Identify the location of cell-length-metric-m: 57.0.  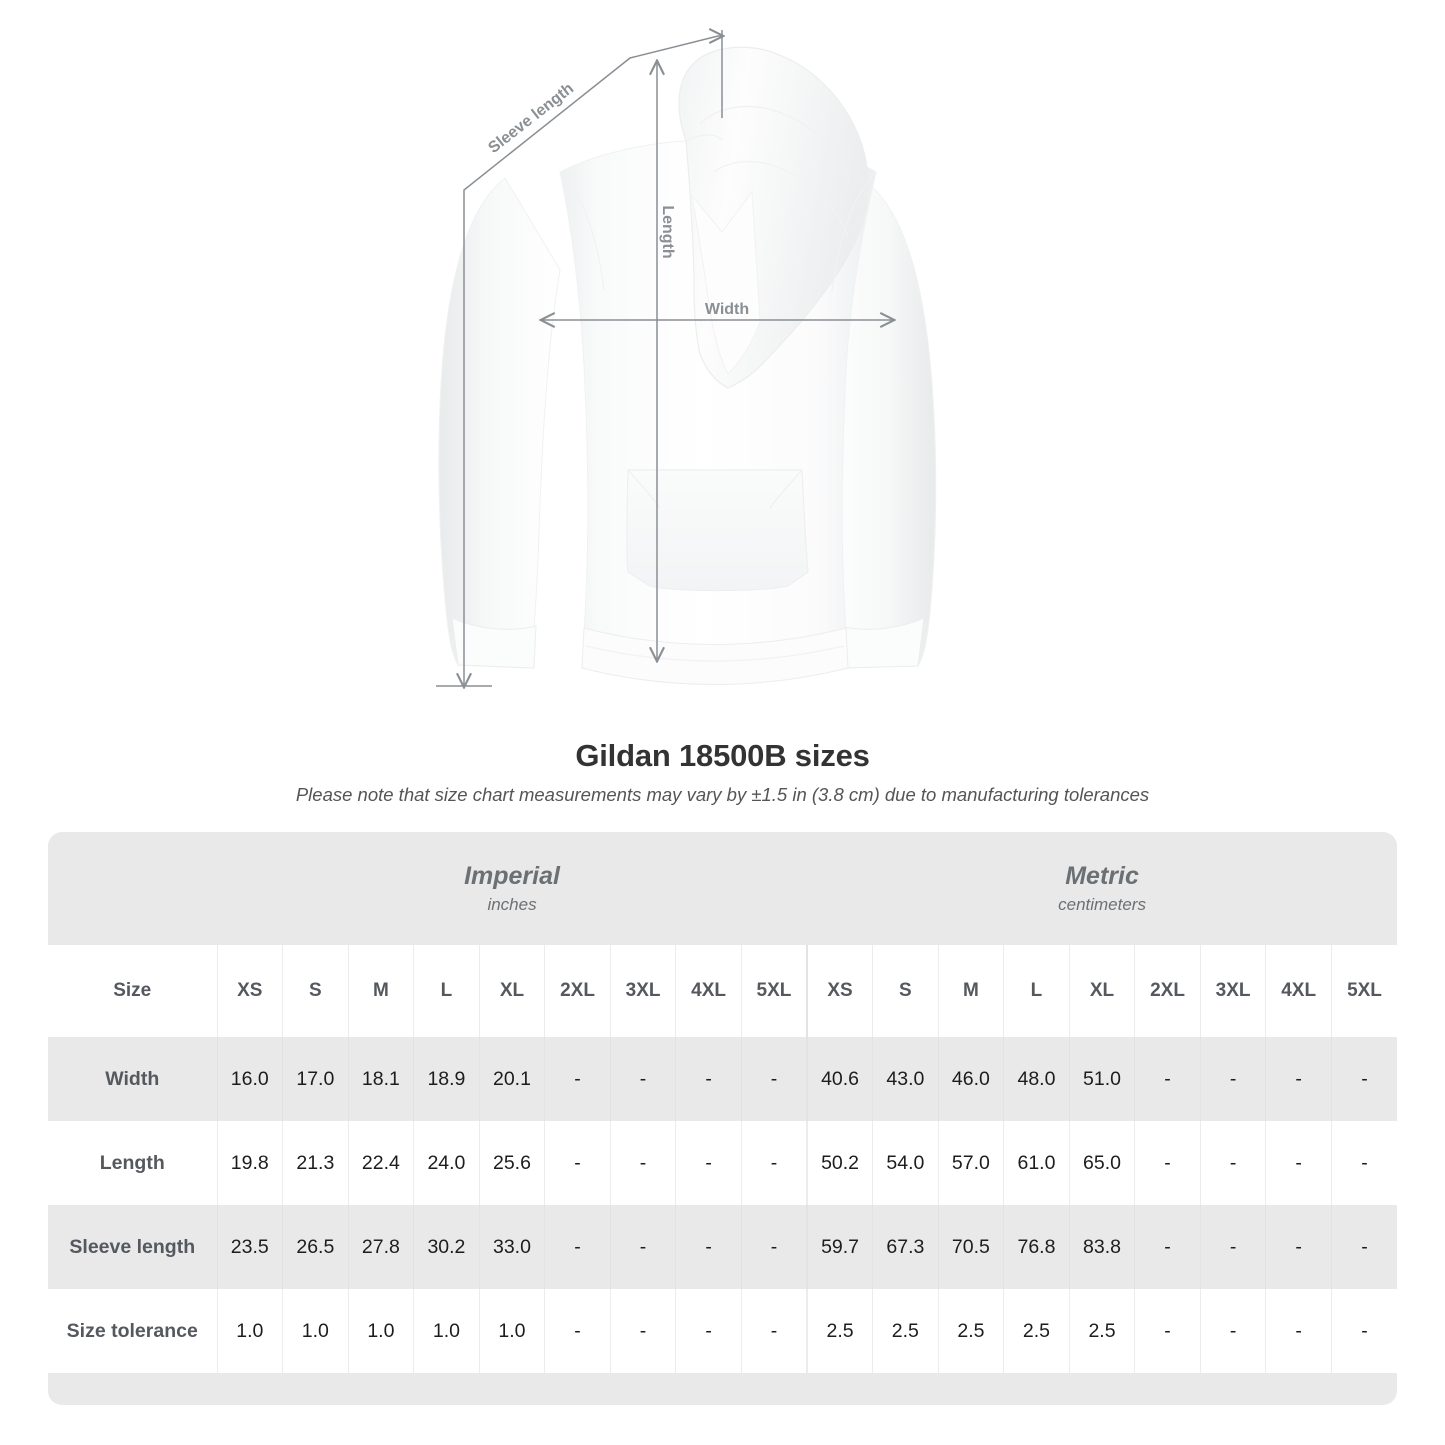
(970, 1163).